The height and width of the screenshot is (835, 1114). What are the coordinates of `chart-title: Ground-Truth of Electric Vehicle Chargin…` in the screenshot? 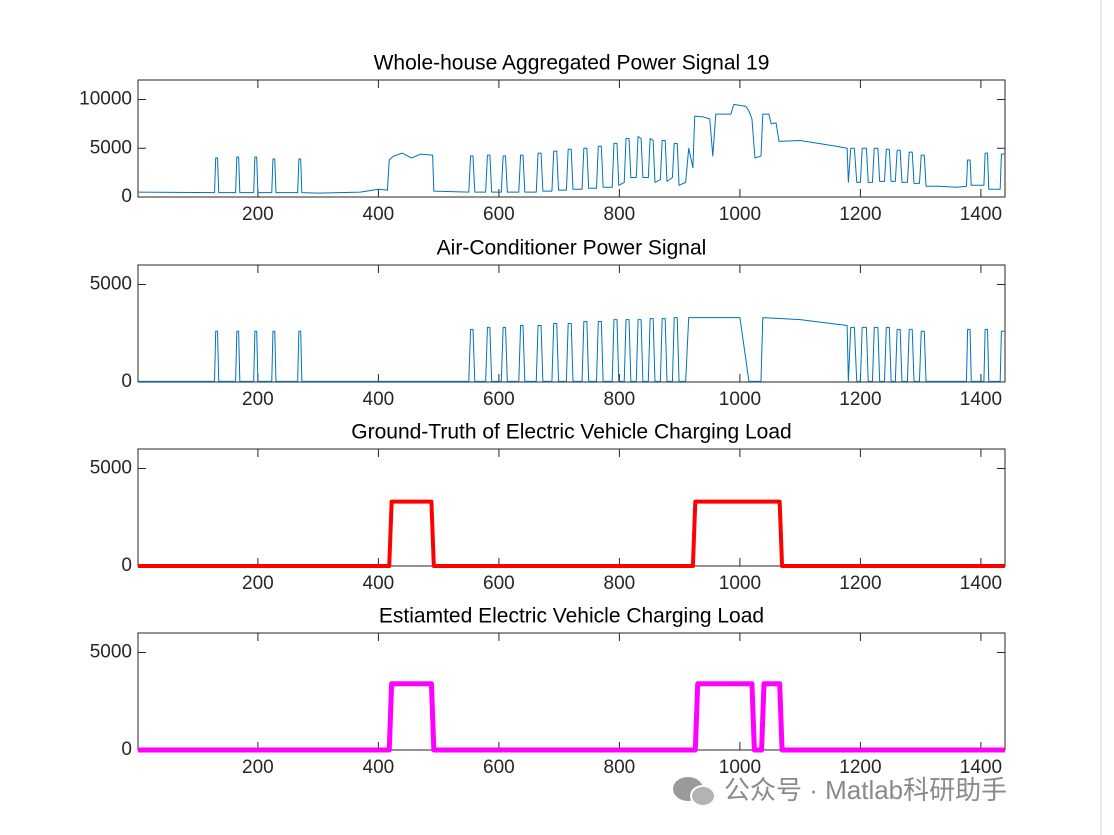 It's located at (571, 432).